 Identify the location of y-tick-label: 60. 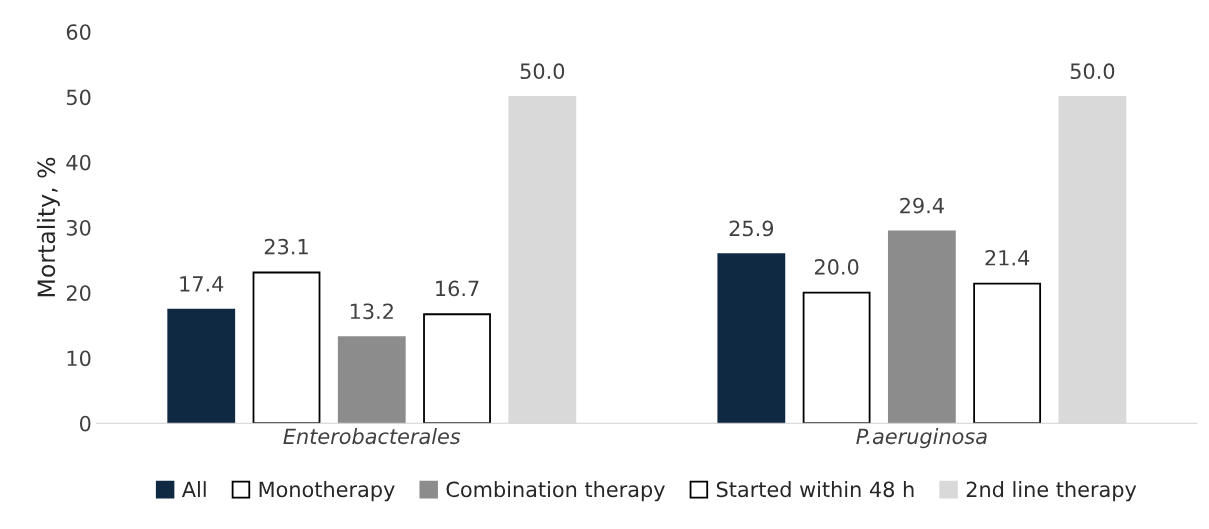
(78, 32).